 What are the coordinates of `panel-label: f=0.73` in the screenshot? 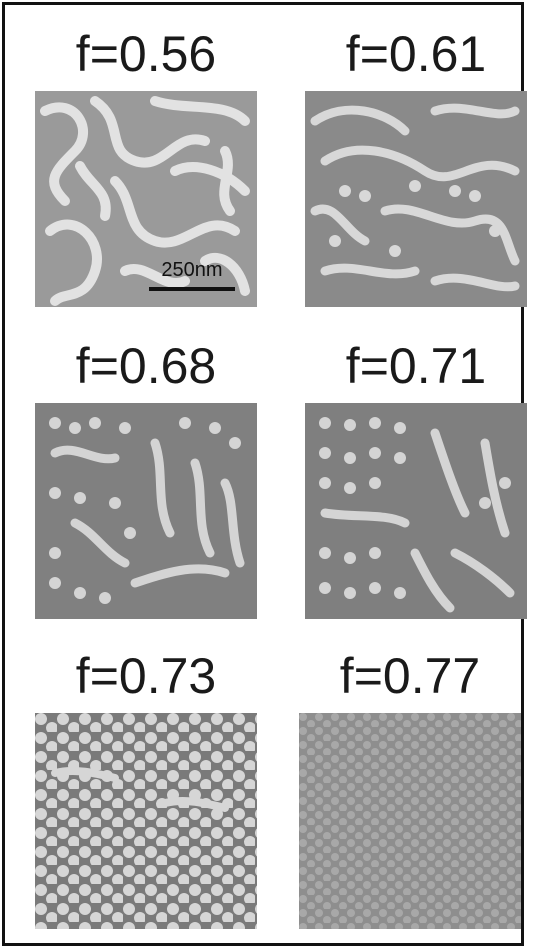 It's located at (146, 676).